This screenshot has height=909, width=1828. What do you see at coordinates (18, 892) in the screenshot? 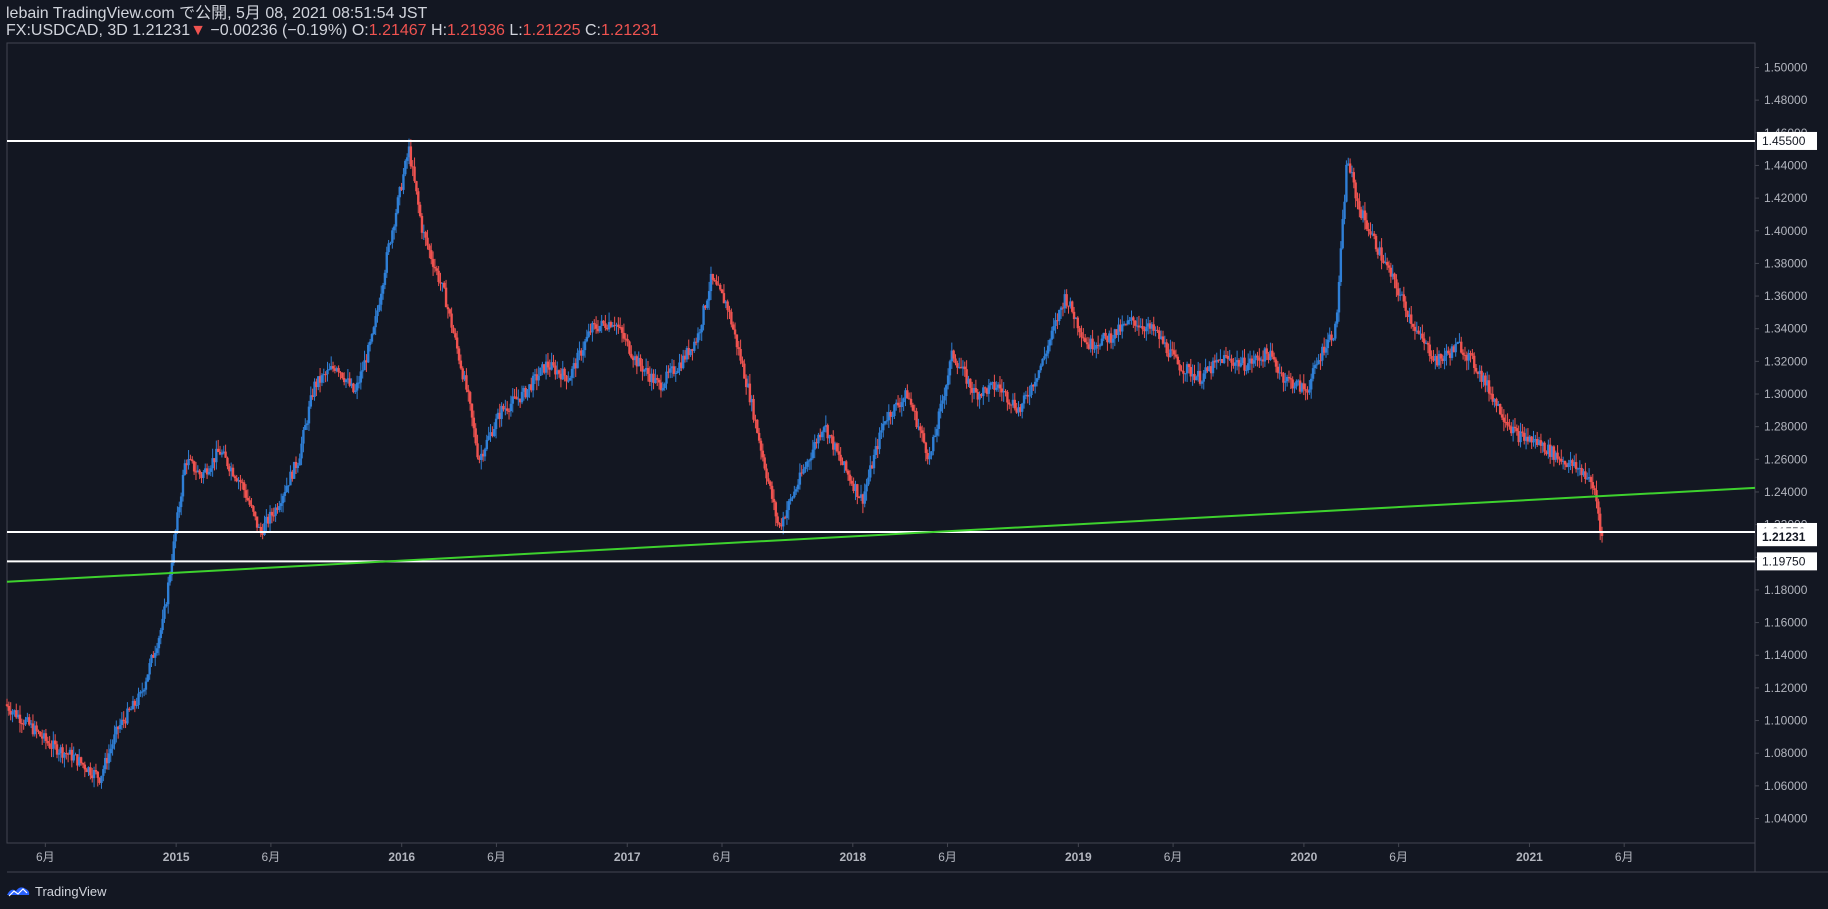
I see `tradingview-logo-icon` at bounding box center [18, 892].